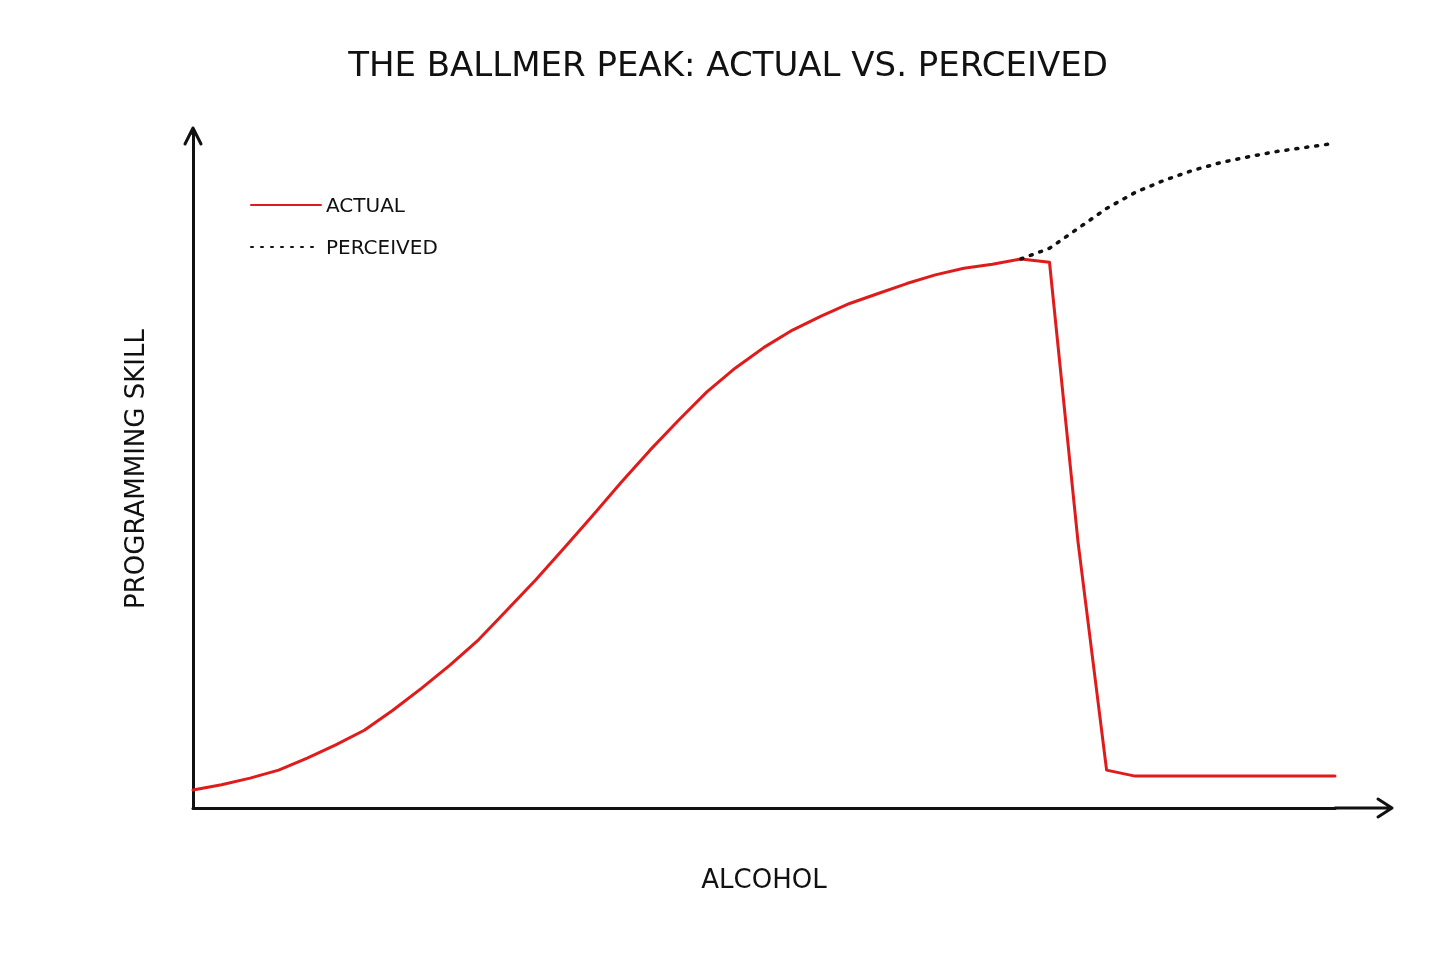  What do you see at coordinates (727, 64) in the screenshot?
I see `chart-title: THE BALLMER PEAK: ACTUAL VS. PERCEIVED` at bounding box center [727, 64].